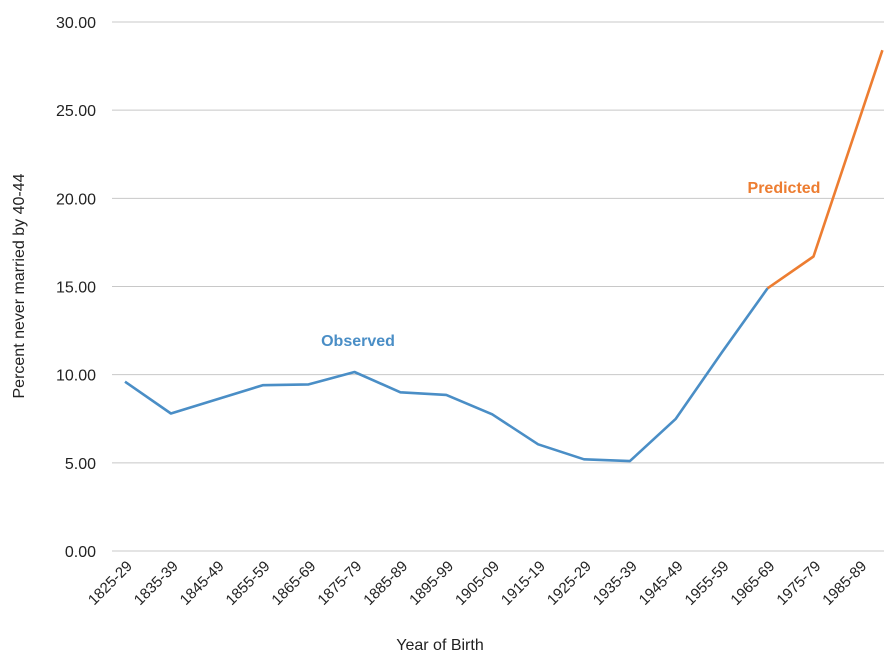 Image resolution: width=887 pixels, height=656 pixels. I want to click on x-tick-label: 1845-49, so click(202, 583).